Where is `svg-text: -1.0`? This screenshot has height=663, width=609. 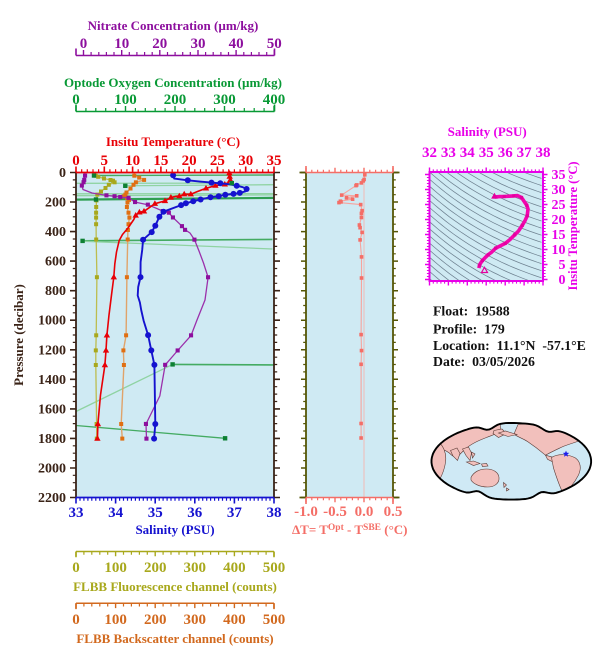
svg-text: -1.0 is located at coordinates (306, 512).